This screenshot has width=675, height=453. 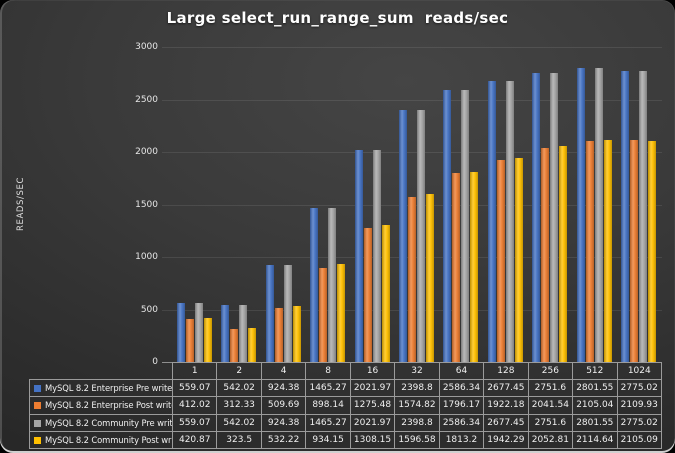 What do you see at coordinates (372, 422) in the screenshot?
I see `value-cell: 2021.97` at bounding box center [372, 422].